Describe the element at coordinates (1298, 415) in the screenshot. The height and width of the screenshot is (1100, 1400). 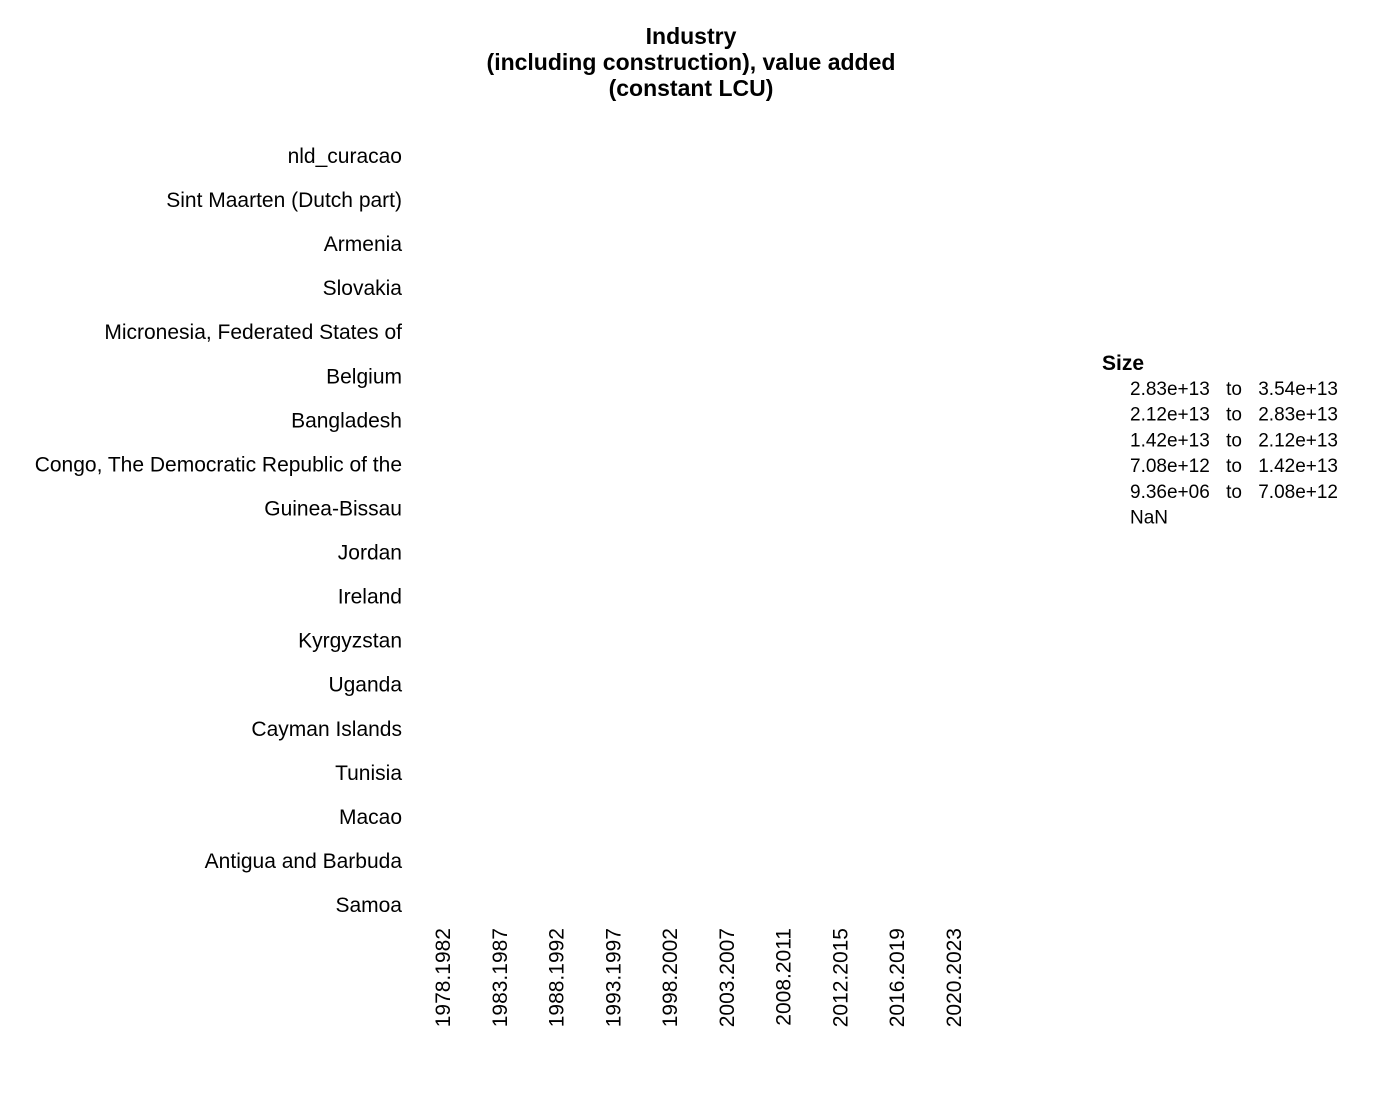
I see `legend-range-to: 2.83e+13` at that location.